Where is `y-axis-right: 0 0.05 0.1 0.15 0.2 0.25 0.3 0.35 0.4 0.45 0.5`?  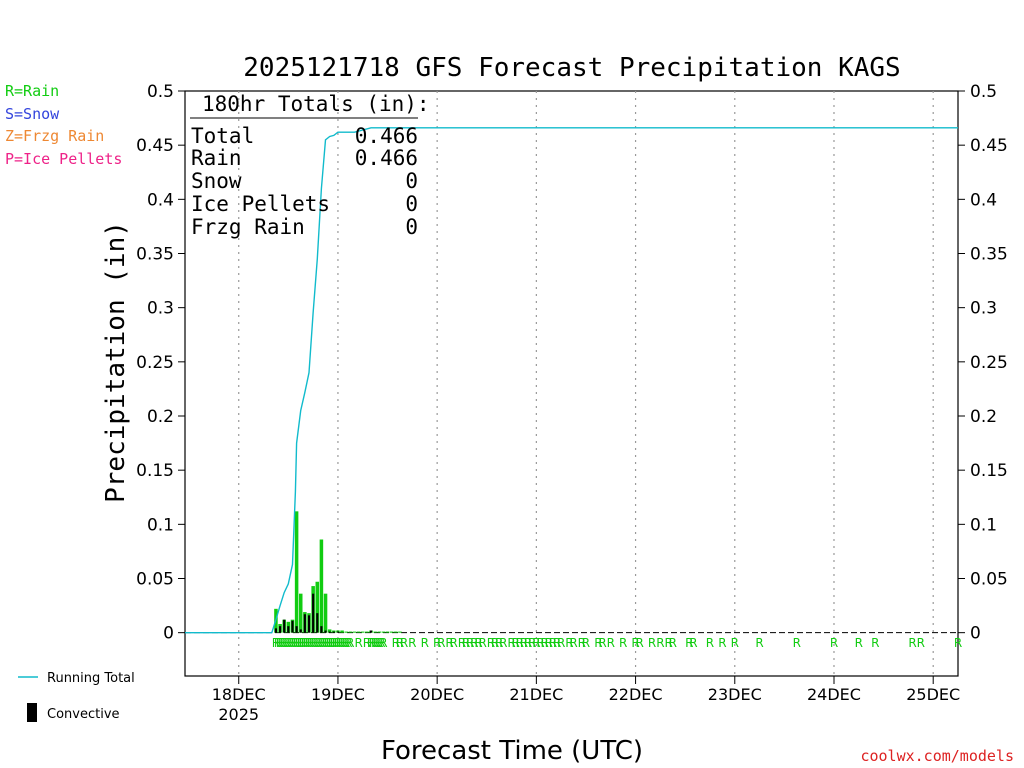 y-axis-right: 0 0.05 0.1 0.15 0.2 0.25 0.3 0.35 0.4 0.45 0.5 is located at coordinates (983, 363).